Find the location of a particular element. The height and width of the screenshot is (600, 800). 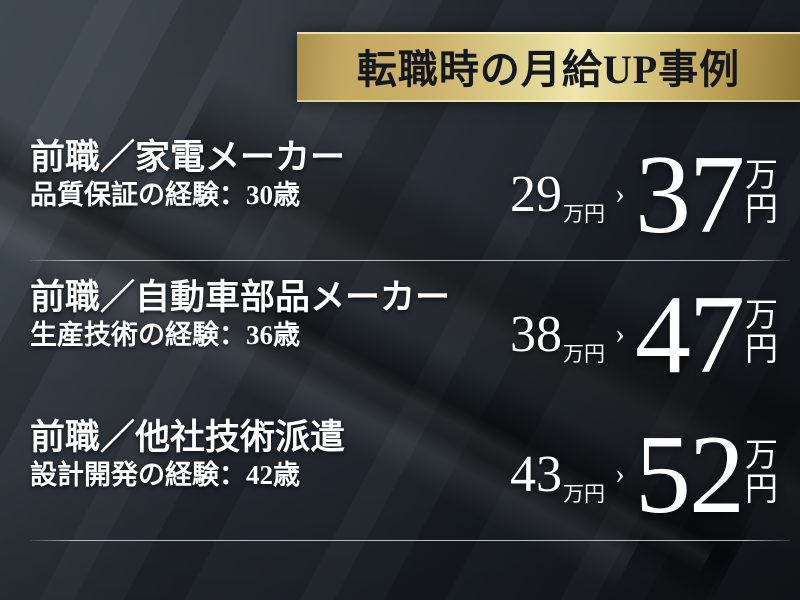

previous-job-detail: 品質保証の経験：30歳 is located at coordinates (165, 194).